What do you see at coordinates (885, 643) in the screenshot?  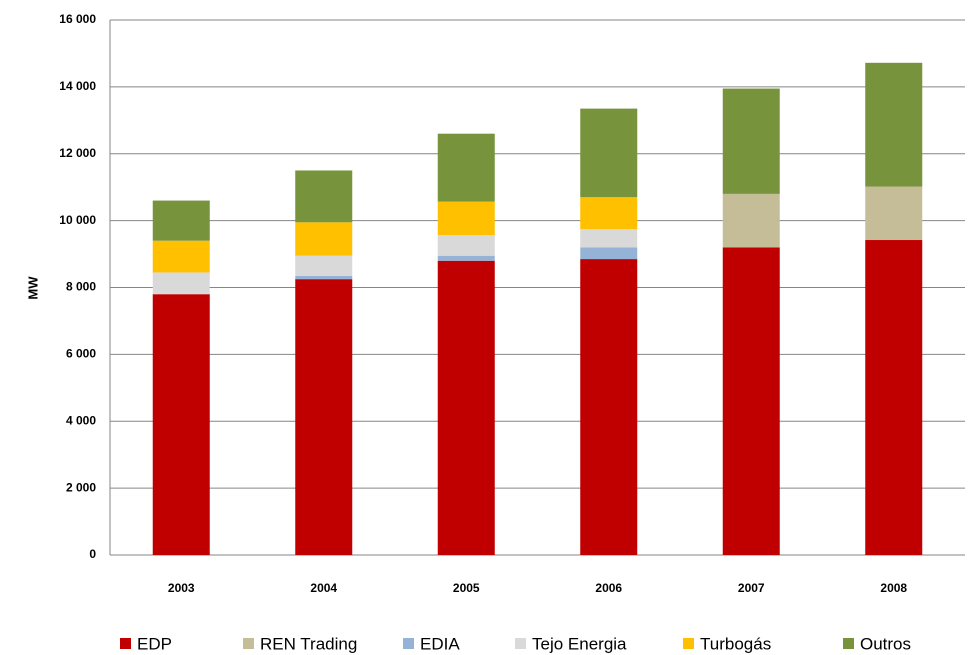 I see `legend-label: Outros` at bounding box center [885, 643].